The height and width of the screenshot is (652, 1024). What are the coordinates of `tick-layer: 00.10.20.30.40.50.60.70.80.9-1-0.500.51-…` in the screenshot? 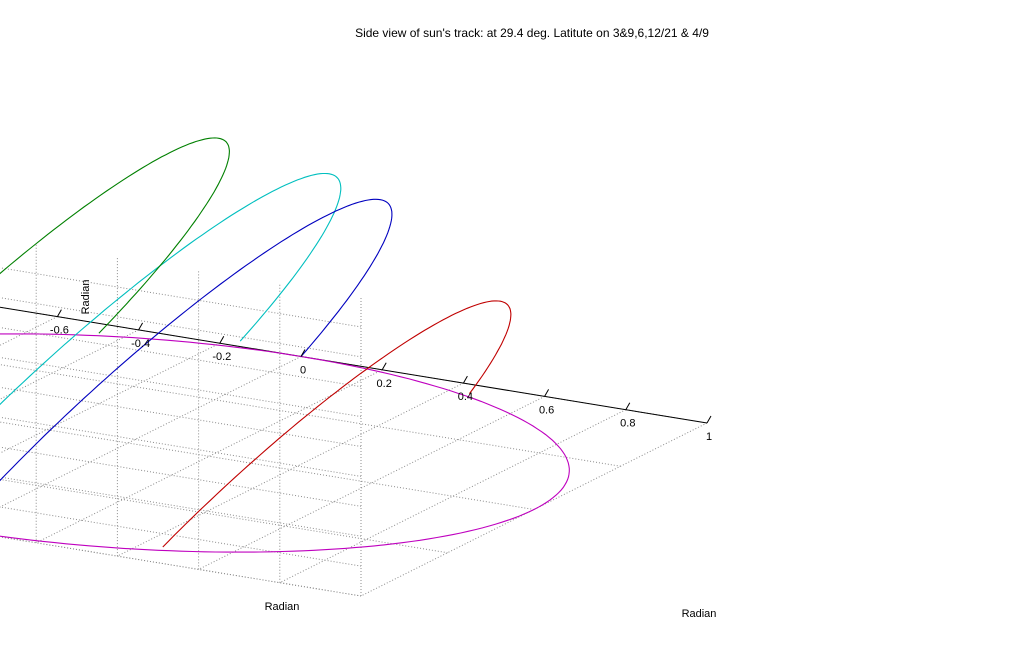 It's located at (381, 376).